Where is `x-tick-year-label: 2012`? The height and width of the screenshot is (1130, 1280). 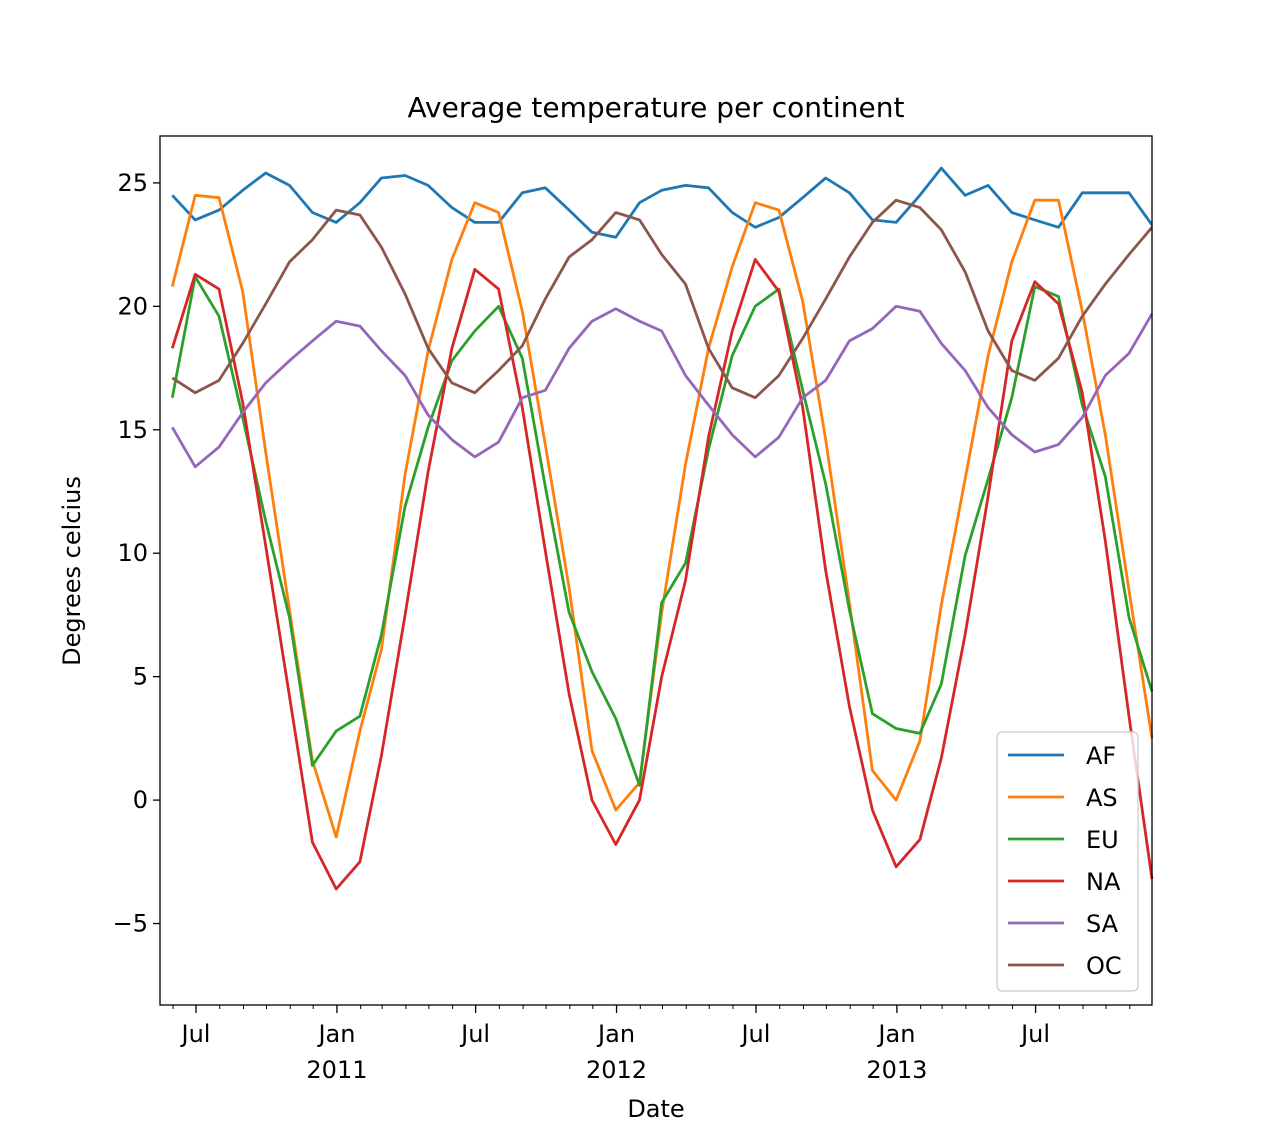
x-tick-year-label: 2012 is located at coordinates (616, 1070).